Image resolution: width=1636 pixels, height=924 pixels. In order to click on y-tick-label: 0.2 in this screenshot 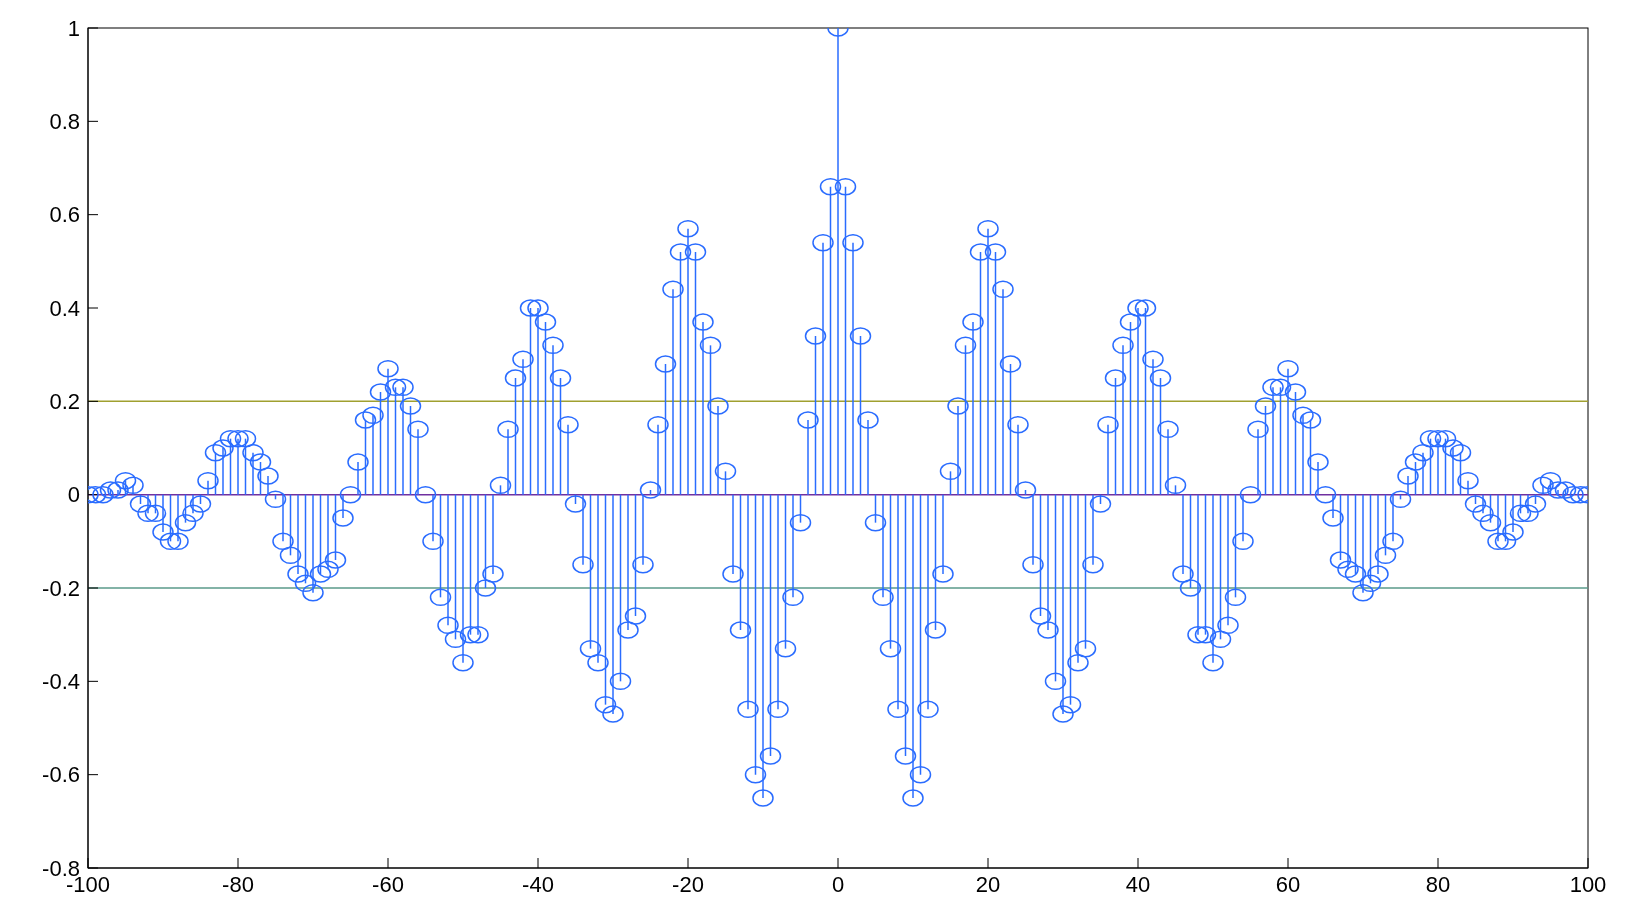, I will do `click(64, 402)`.